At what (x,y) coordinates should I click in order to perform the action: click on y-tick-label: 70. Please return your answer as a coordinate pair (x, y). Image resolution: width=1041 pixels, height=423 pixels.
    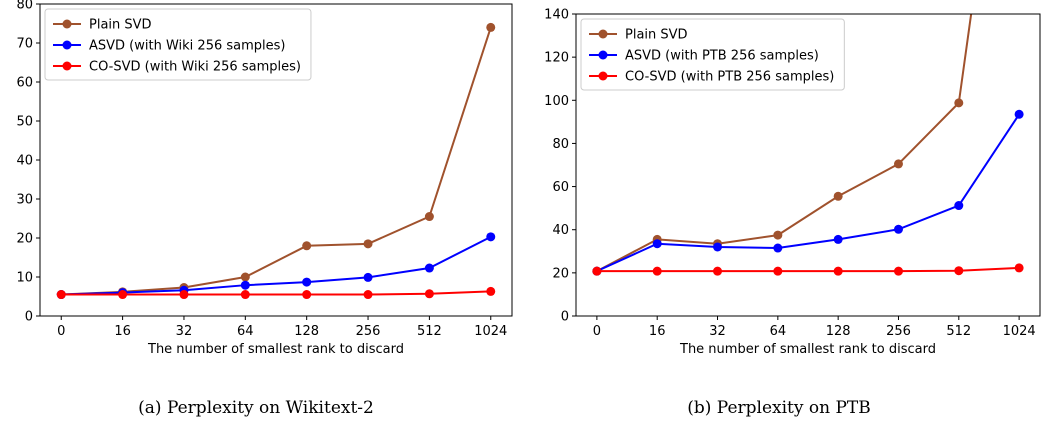
    Looking at the image, I should click on (24, 44).